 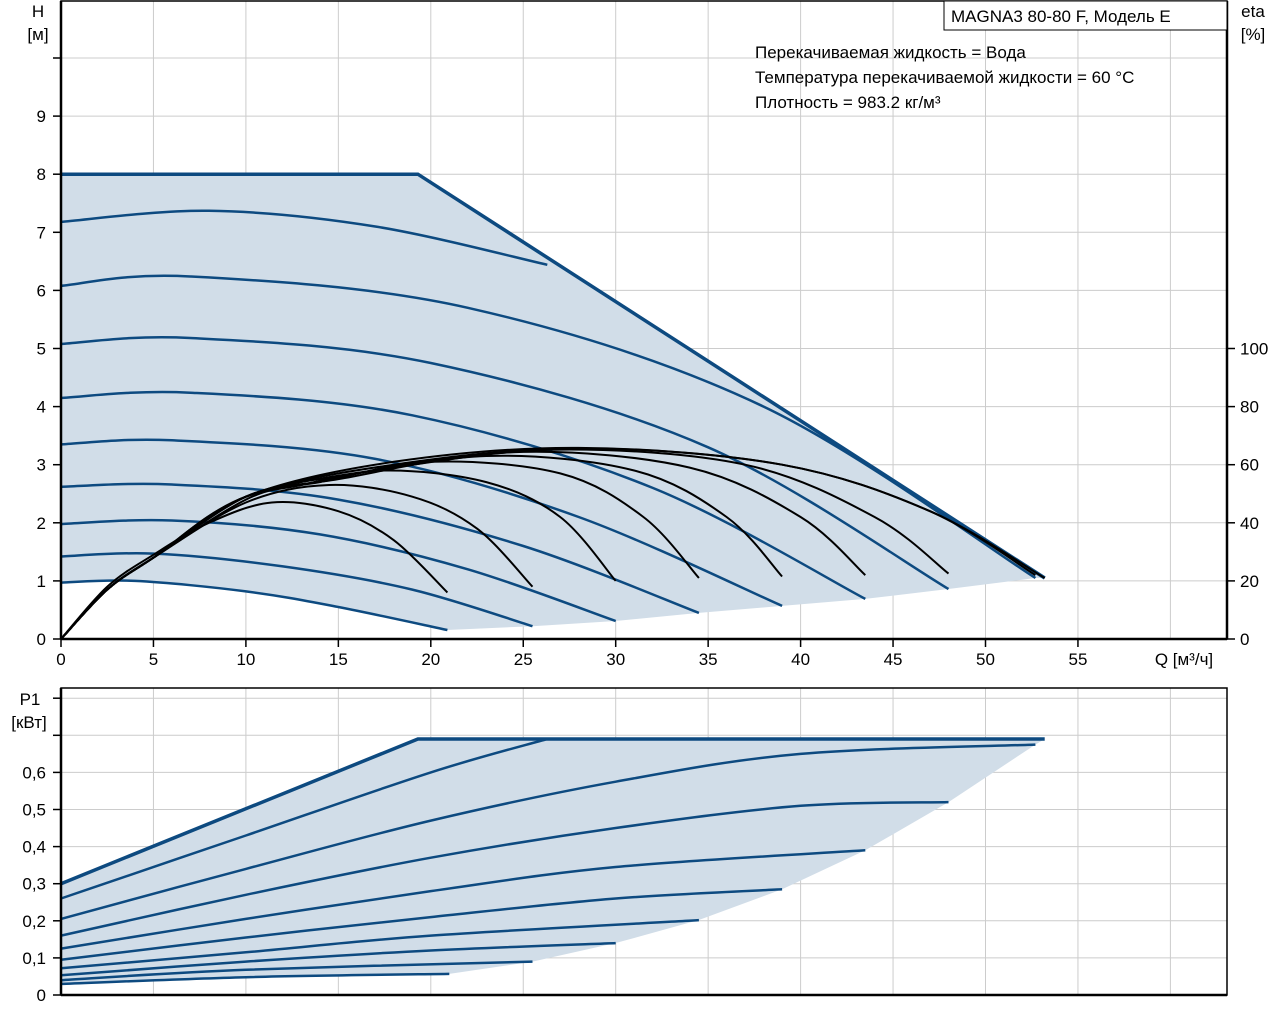 What do you see at coordinates (1244, 639) in the screenshot?
I see `y2-tick-label: 0` at bounding box center [1244, 639].